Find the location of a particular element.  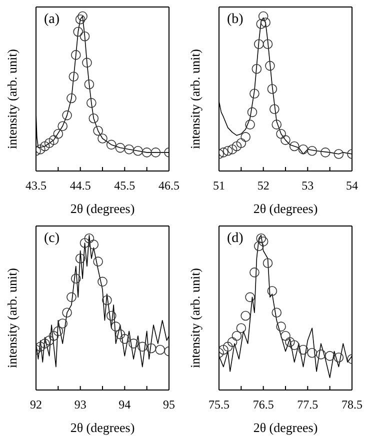

x-tick-label: 78.5 is located at coordinates (352, 405).